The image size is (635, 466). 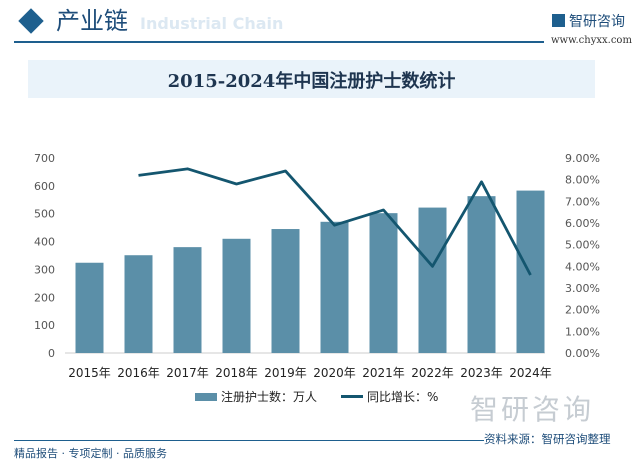 What do you see at coordinates (582, 223) in the screenshot?
I see `y-right-tick: 6.00%` at bounding box center [582, 223].